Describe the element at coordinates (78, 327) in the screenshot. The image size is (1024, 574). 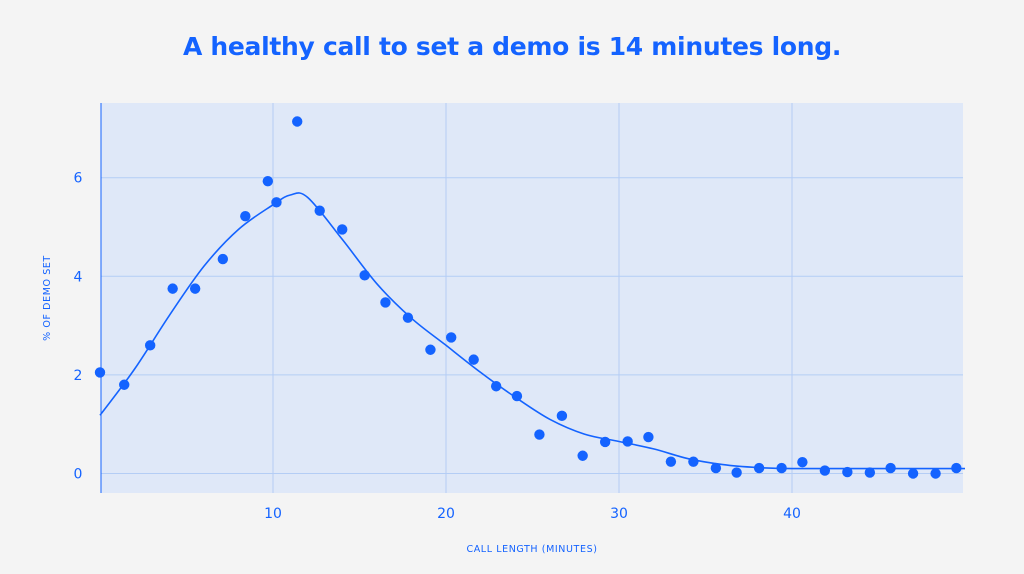
I see `y-tick-labels: 0 2 4 6` at that location.